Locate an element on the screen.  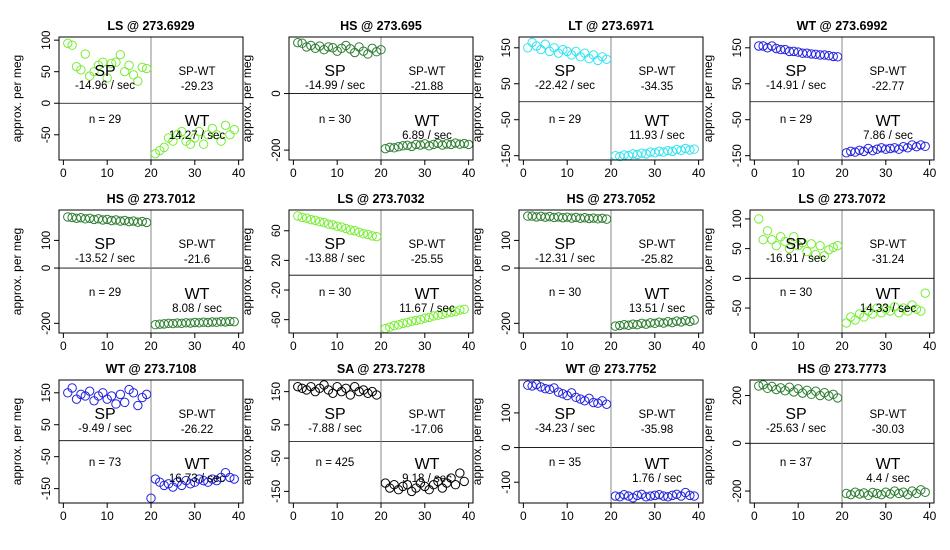
y-tick-label: 100 is located at coordinates (47, 240).